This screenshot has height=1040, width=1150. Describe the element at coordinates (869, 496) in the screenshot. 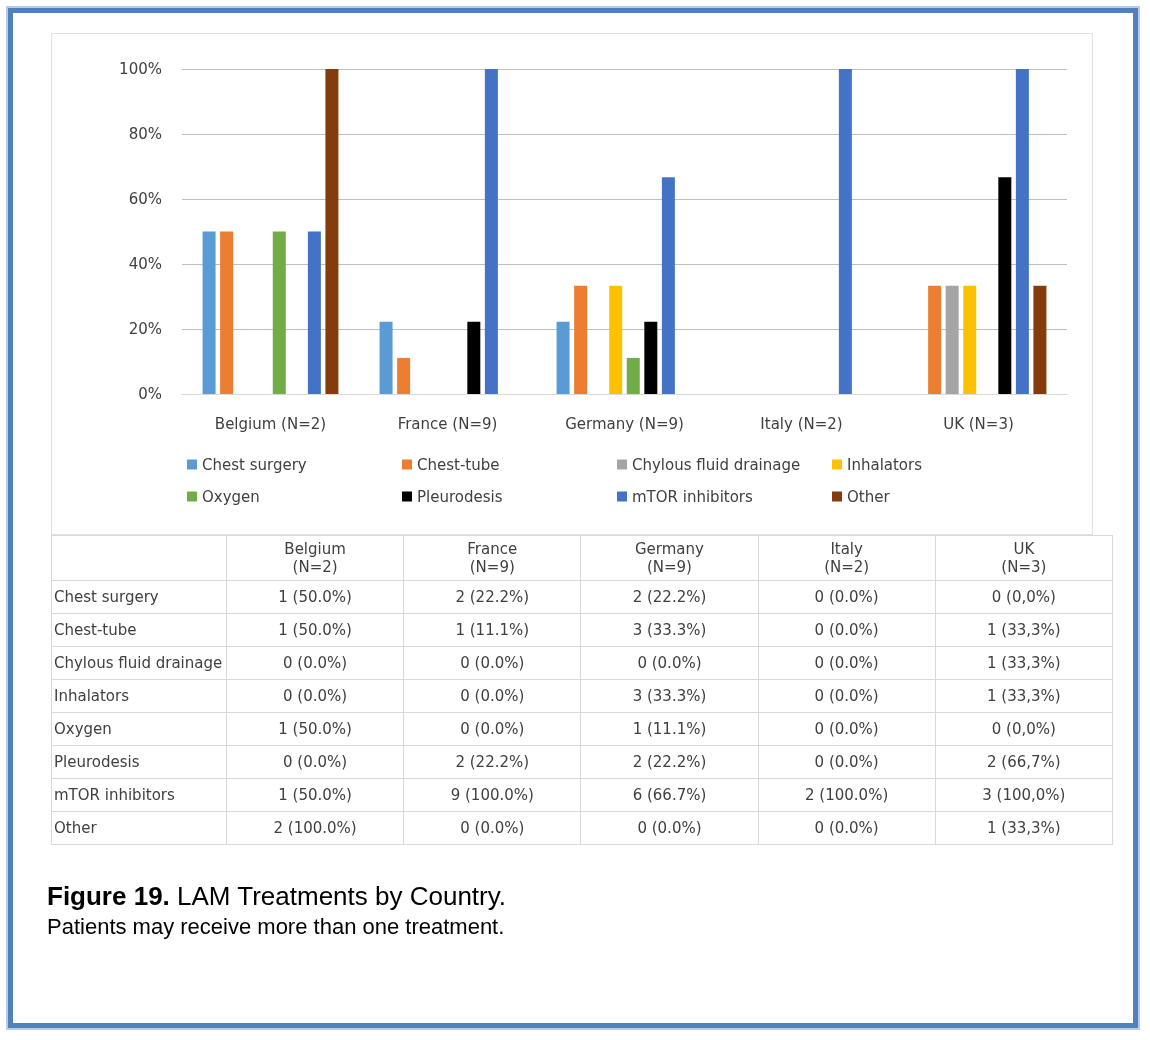

I see `legend-label: Other` at that location.